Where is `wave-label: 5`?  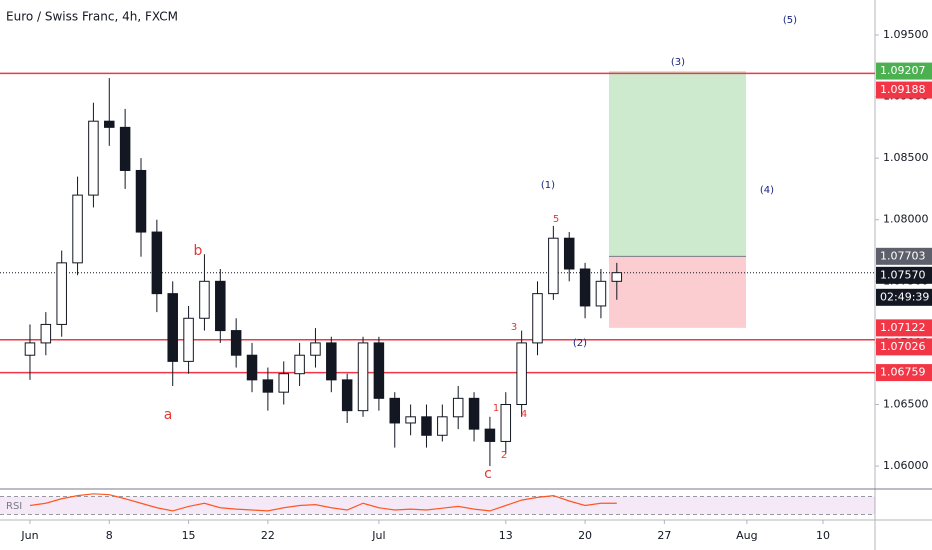
wave-label: 5 is located at coordinates (556, 219).